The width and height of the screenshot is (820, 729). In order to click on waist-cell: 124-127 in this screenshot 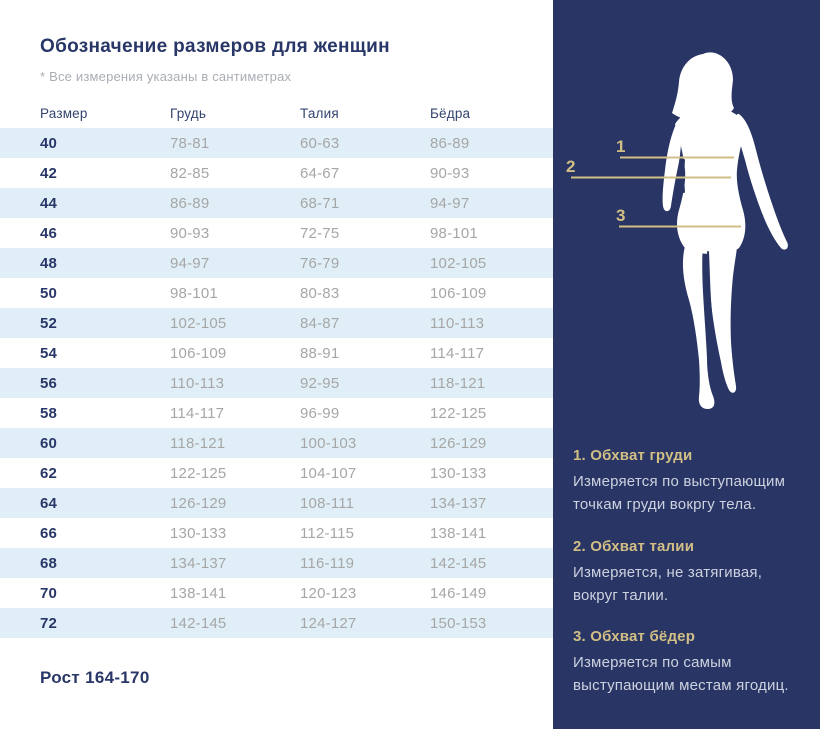, I will do `click(328, 623)`.